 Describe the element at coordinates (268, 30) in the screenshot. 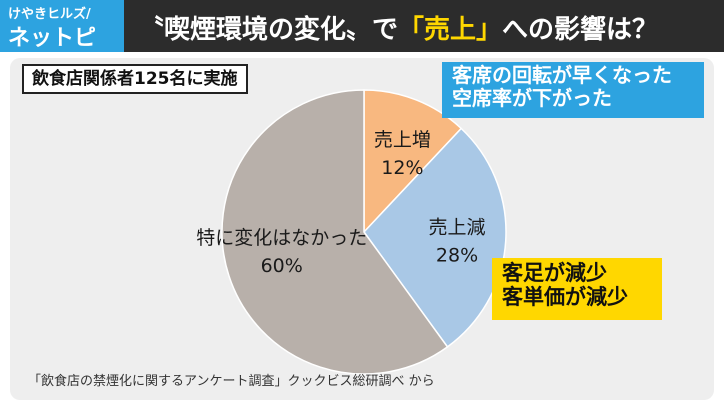

I see `headline-pre: 〝喫煙環境の変化〟で` at that location.